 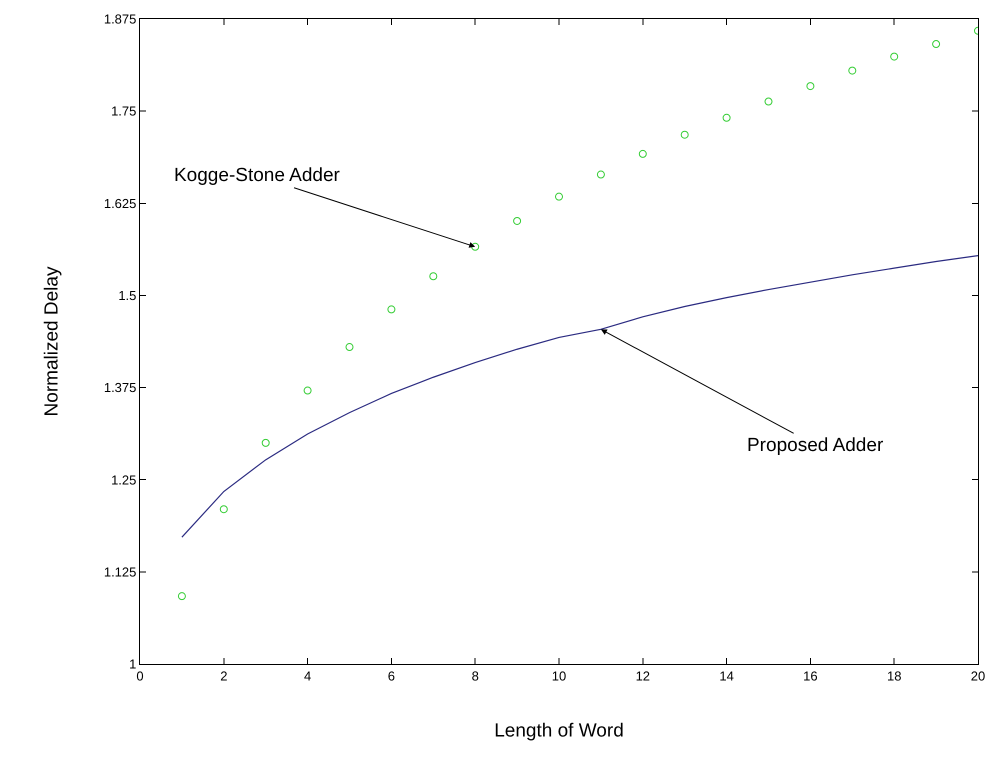 What do you see at coordinates (120, 19) in the screenshot?
I see `y-tick-label: 1.875` at bounding box center [120, 19].